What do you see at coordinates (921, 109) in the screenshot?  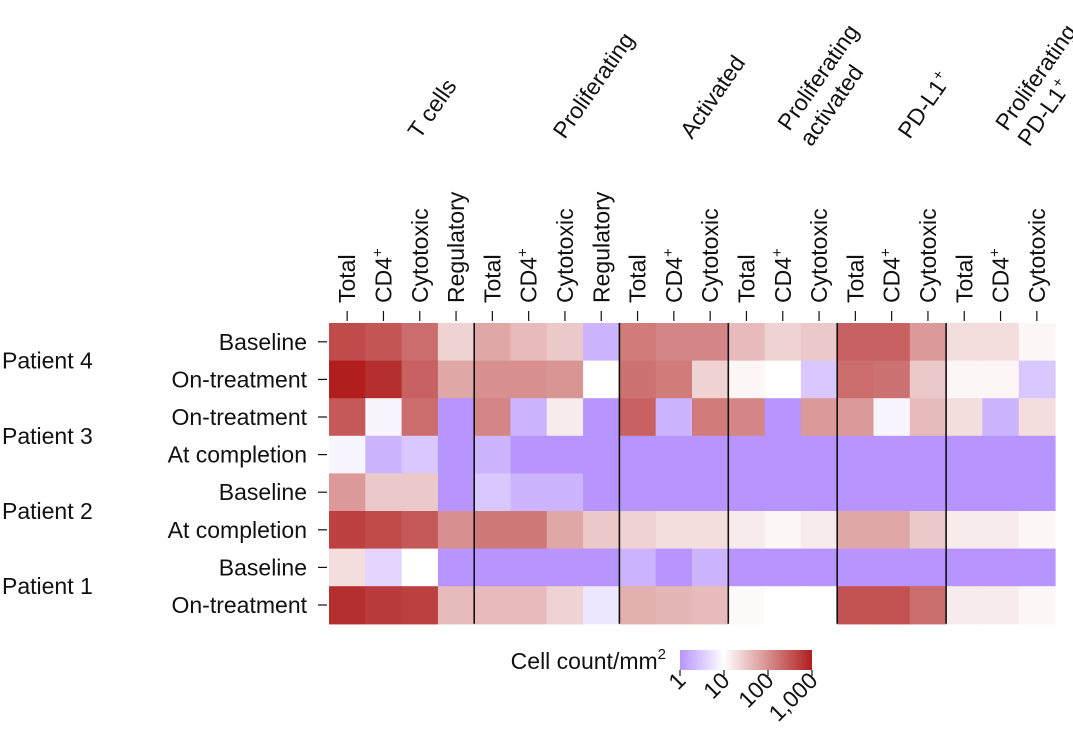 I see `group-label-text: PD-L1` at bounding box center [921, 109].